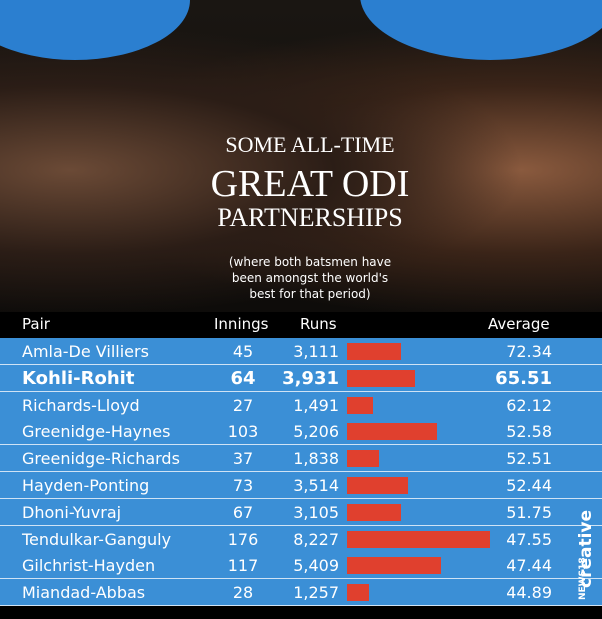 Image resolution: width=602 pixels, height=619 pixels. What do you see at coordinates (529, 539) in the screenshot?
I see `average: 47.55` at bounding box center [529, 539].